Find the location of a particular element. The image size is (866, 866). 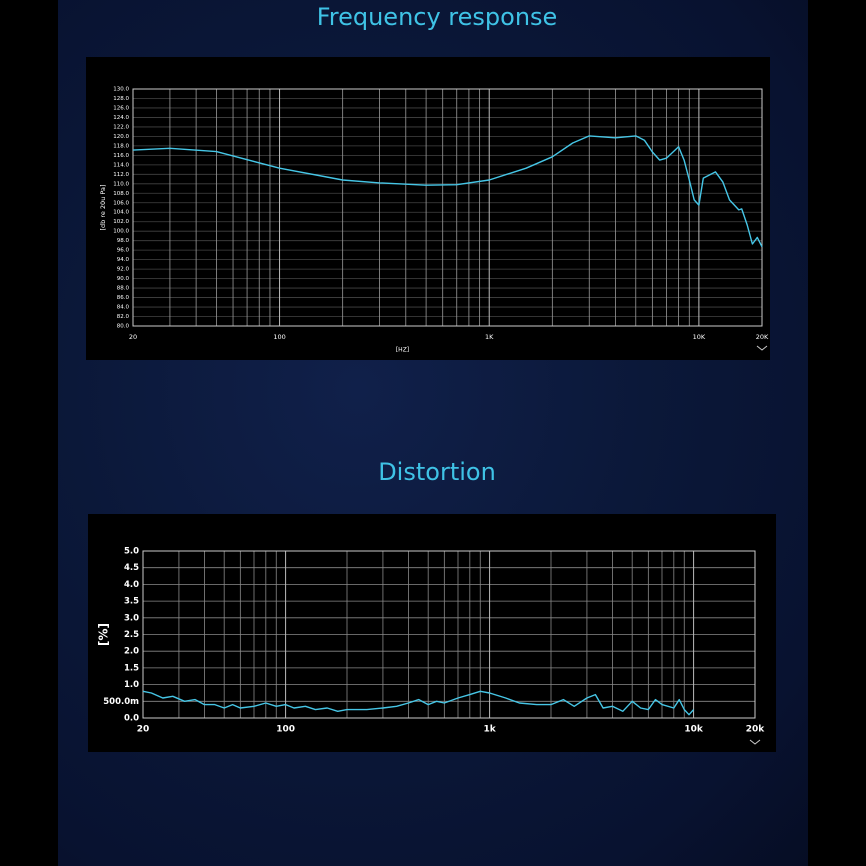

y-tick-label: 0.0 is located at coordinates (131, 719).